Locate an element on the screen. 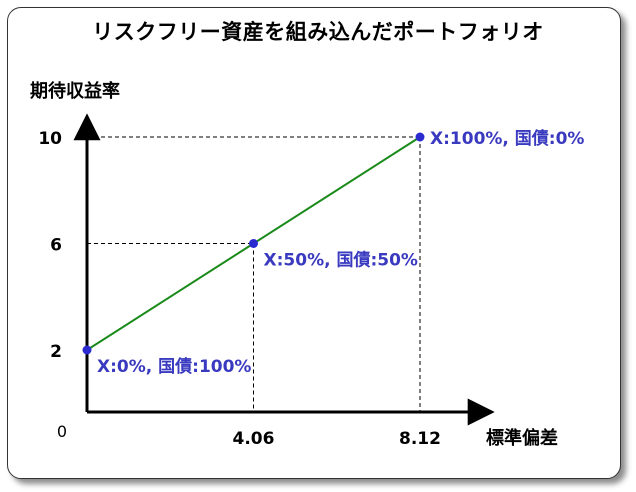  point-label-1: X:50%, 国債:50% is located at coordinates (341, 260).